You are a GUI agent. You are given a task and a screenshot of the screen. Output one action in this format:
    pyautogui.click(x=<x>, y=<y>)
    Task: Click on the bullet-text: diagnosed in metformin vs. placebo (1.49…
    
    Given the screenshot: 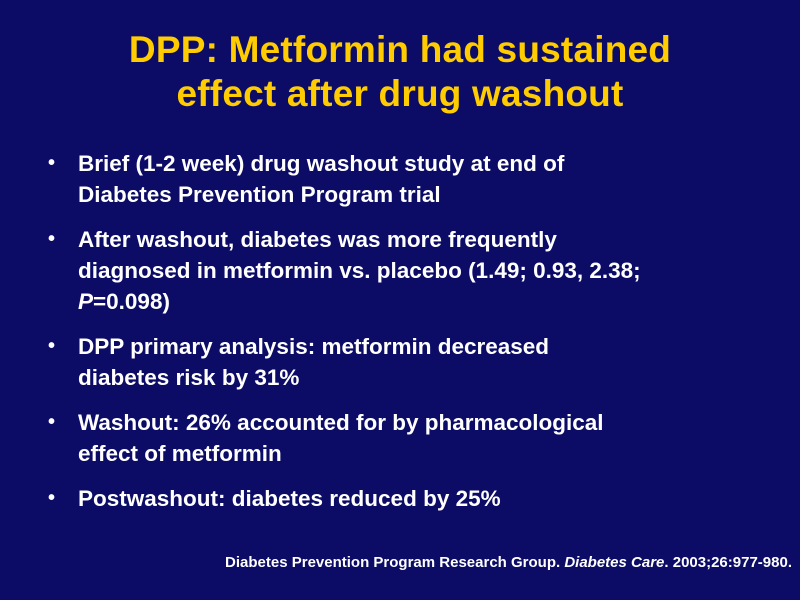 What is the action you would take?
    pyautogui.click(x=359, y=270)
    